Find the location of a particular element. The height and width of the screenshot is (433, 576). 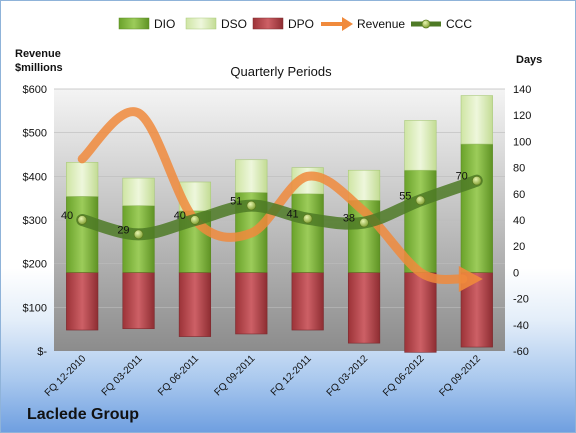

ccc-data-label: 51 is located at coordinates (236, 202).